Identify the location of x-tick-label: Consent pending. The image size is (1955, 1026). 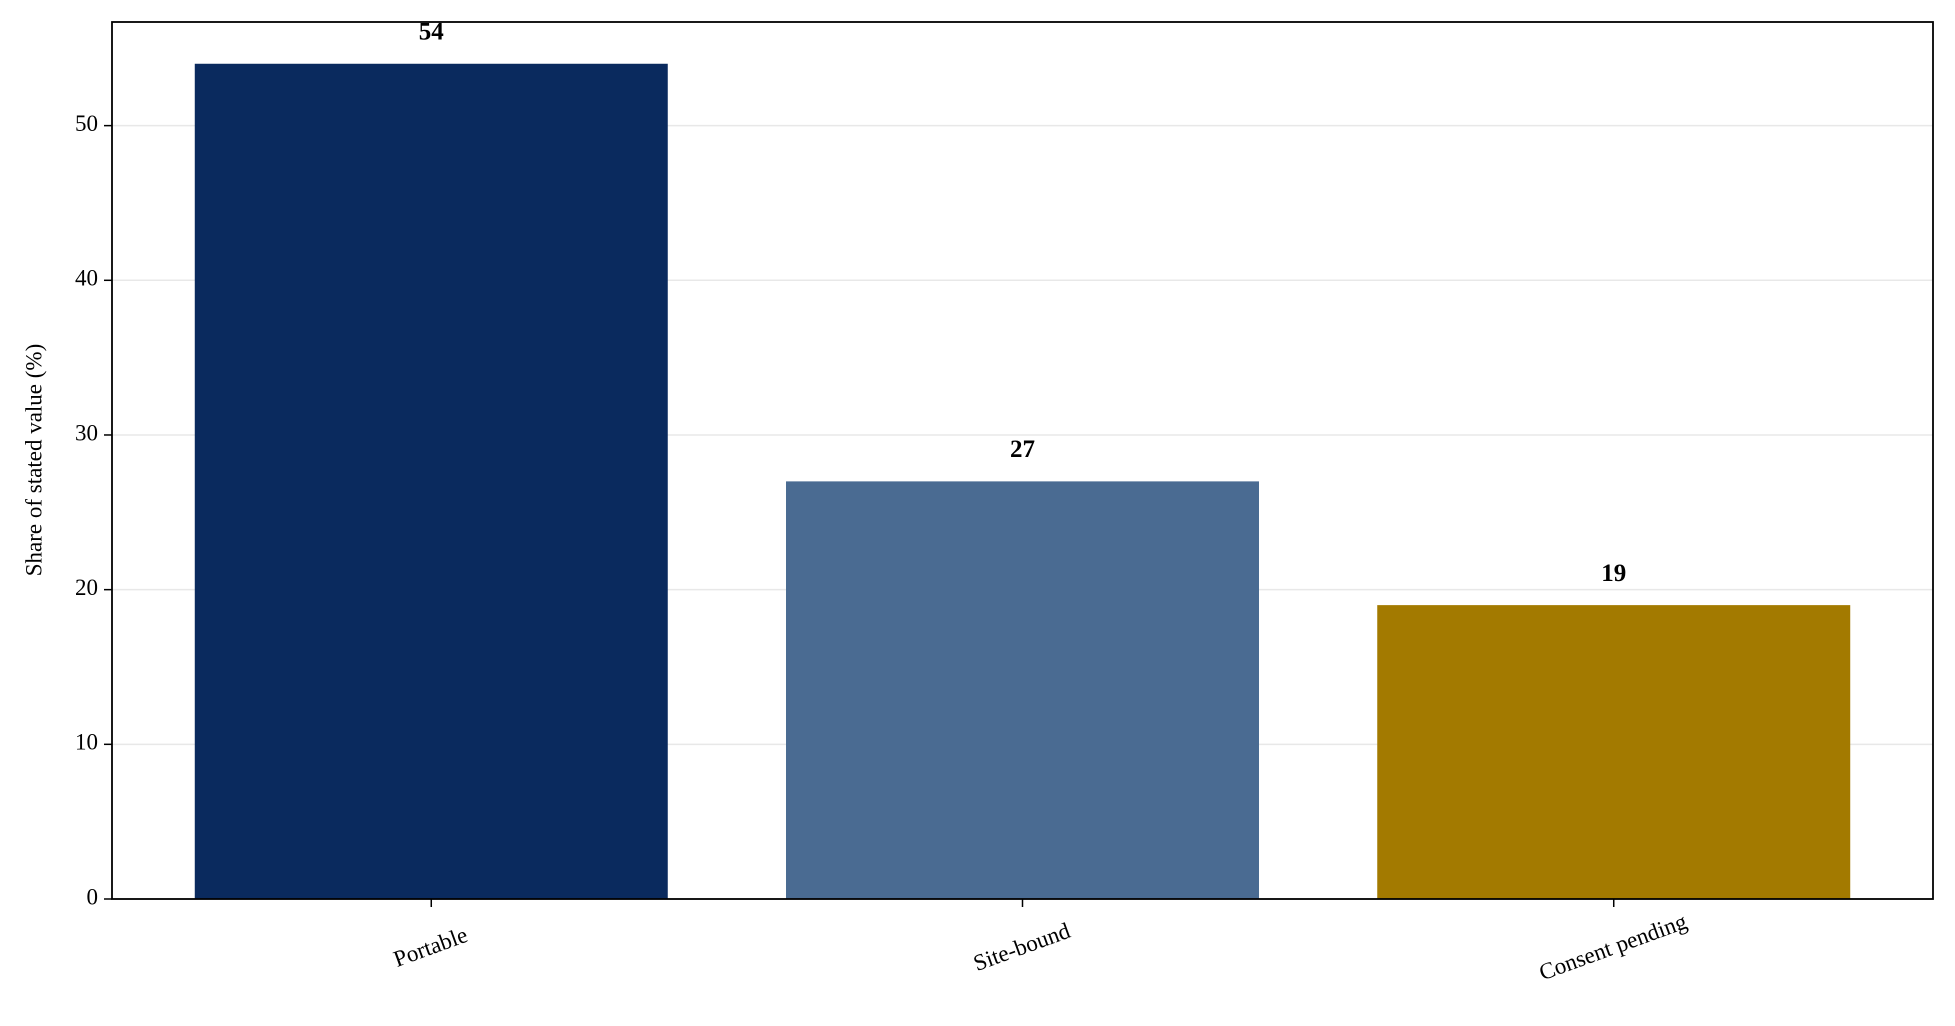
(1613, 946).